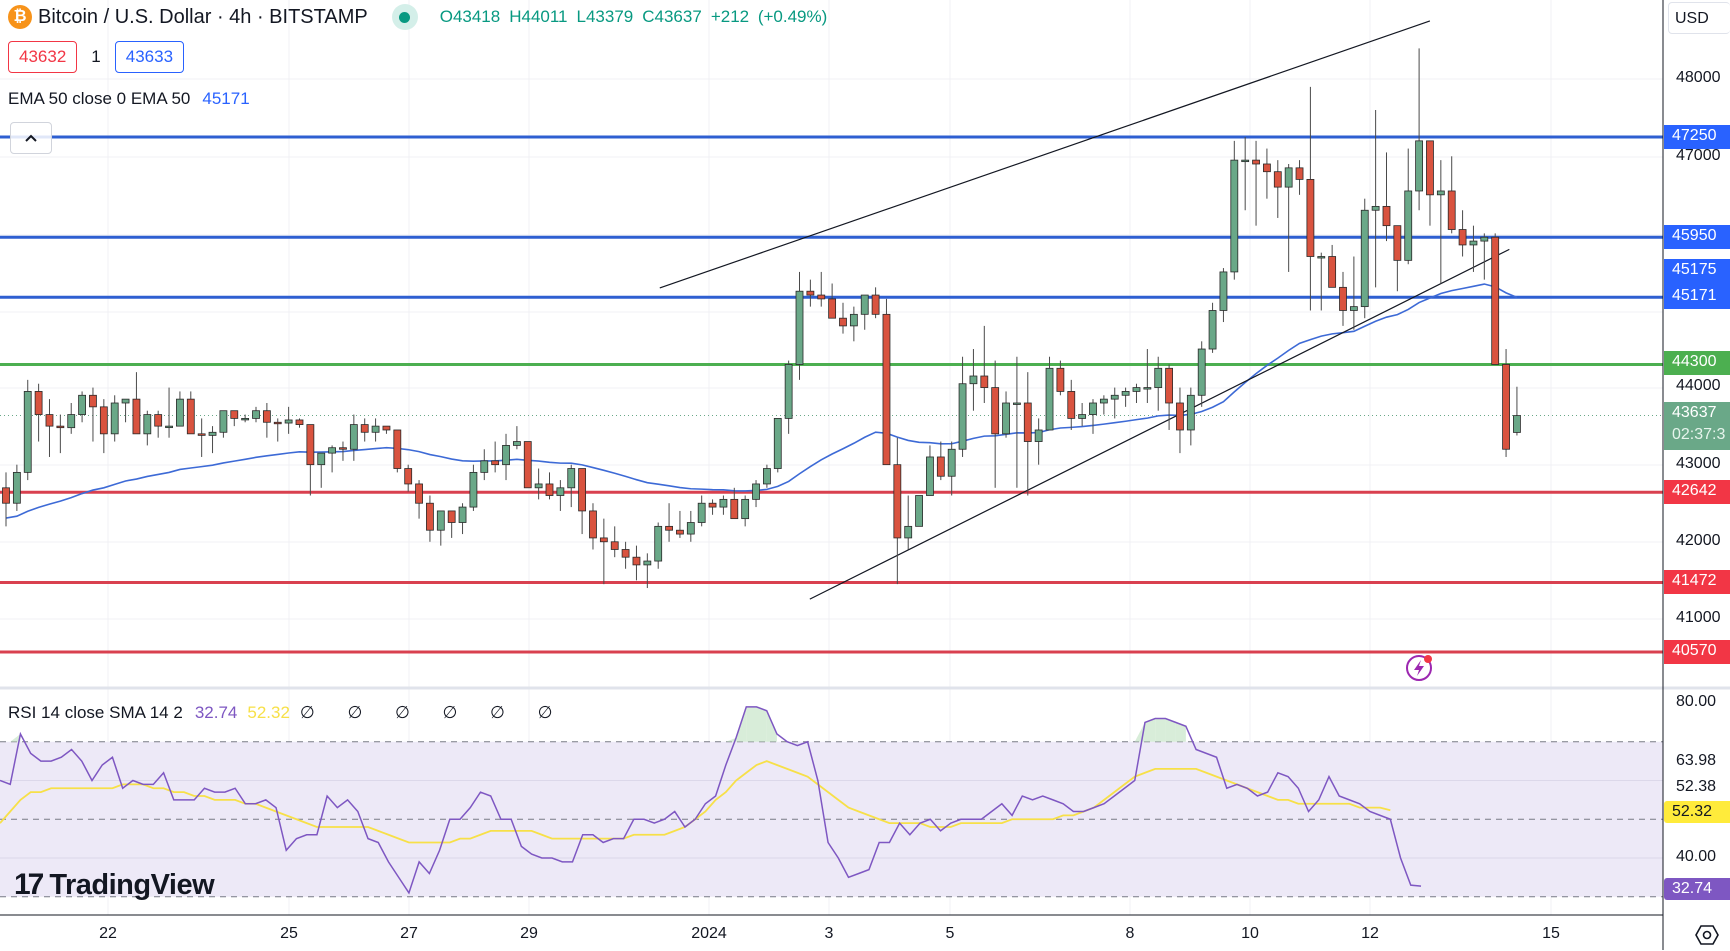 This screenshot has height=951, width=1730. What do you see at coordinates (1045, 154) in the screenshot?
I see `trendline` at bounding box center [1045, 154].